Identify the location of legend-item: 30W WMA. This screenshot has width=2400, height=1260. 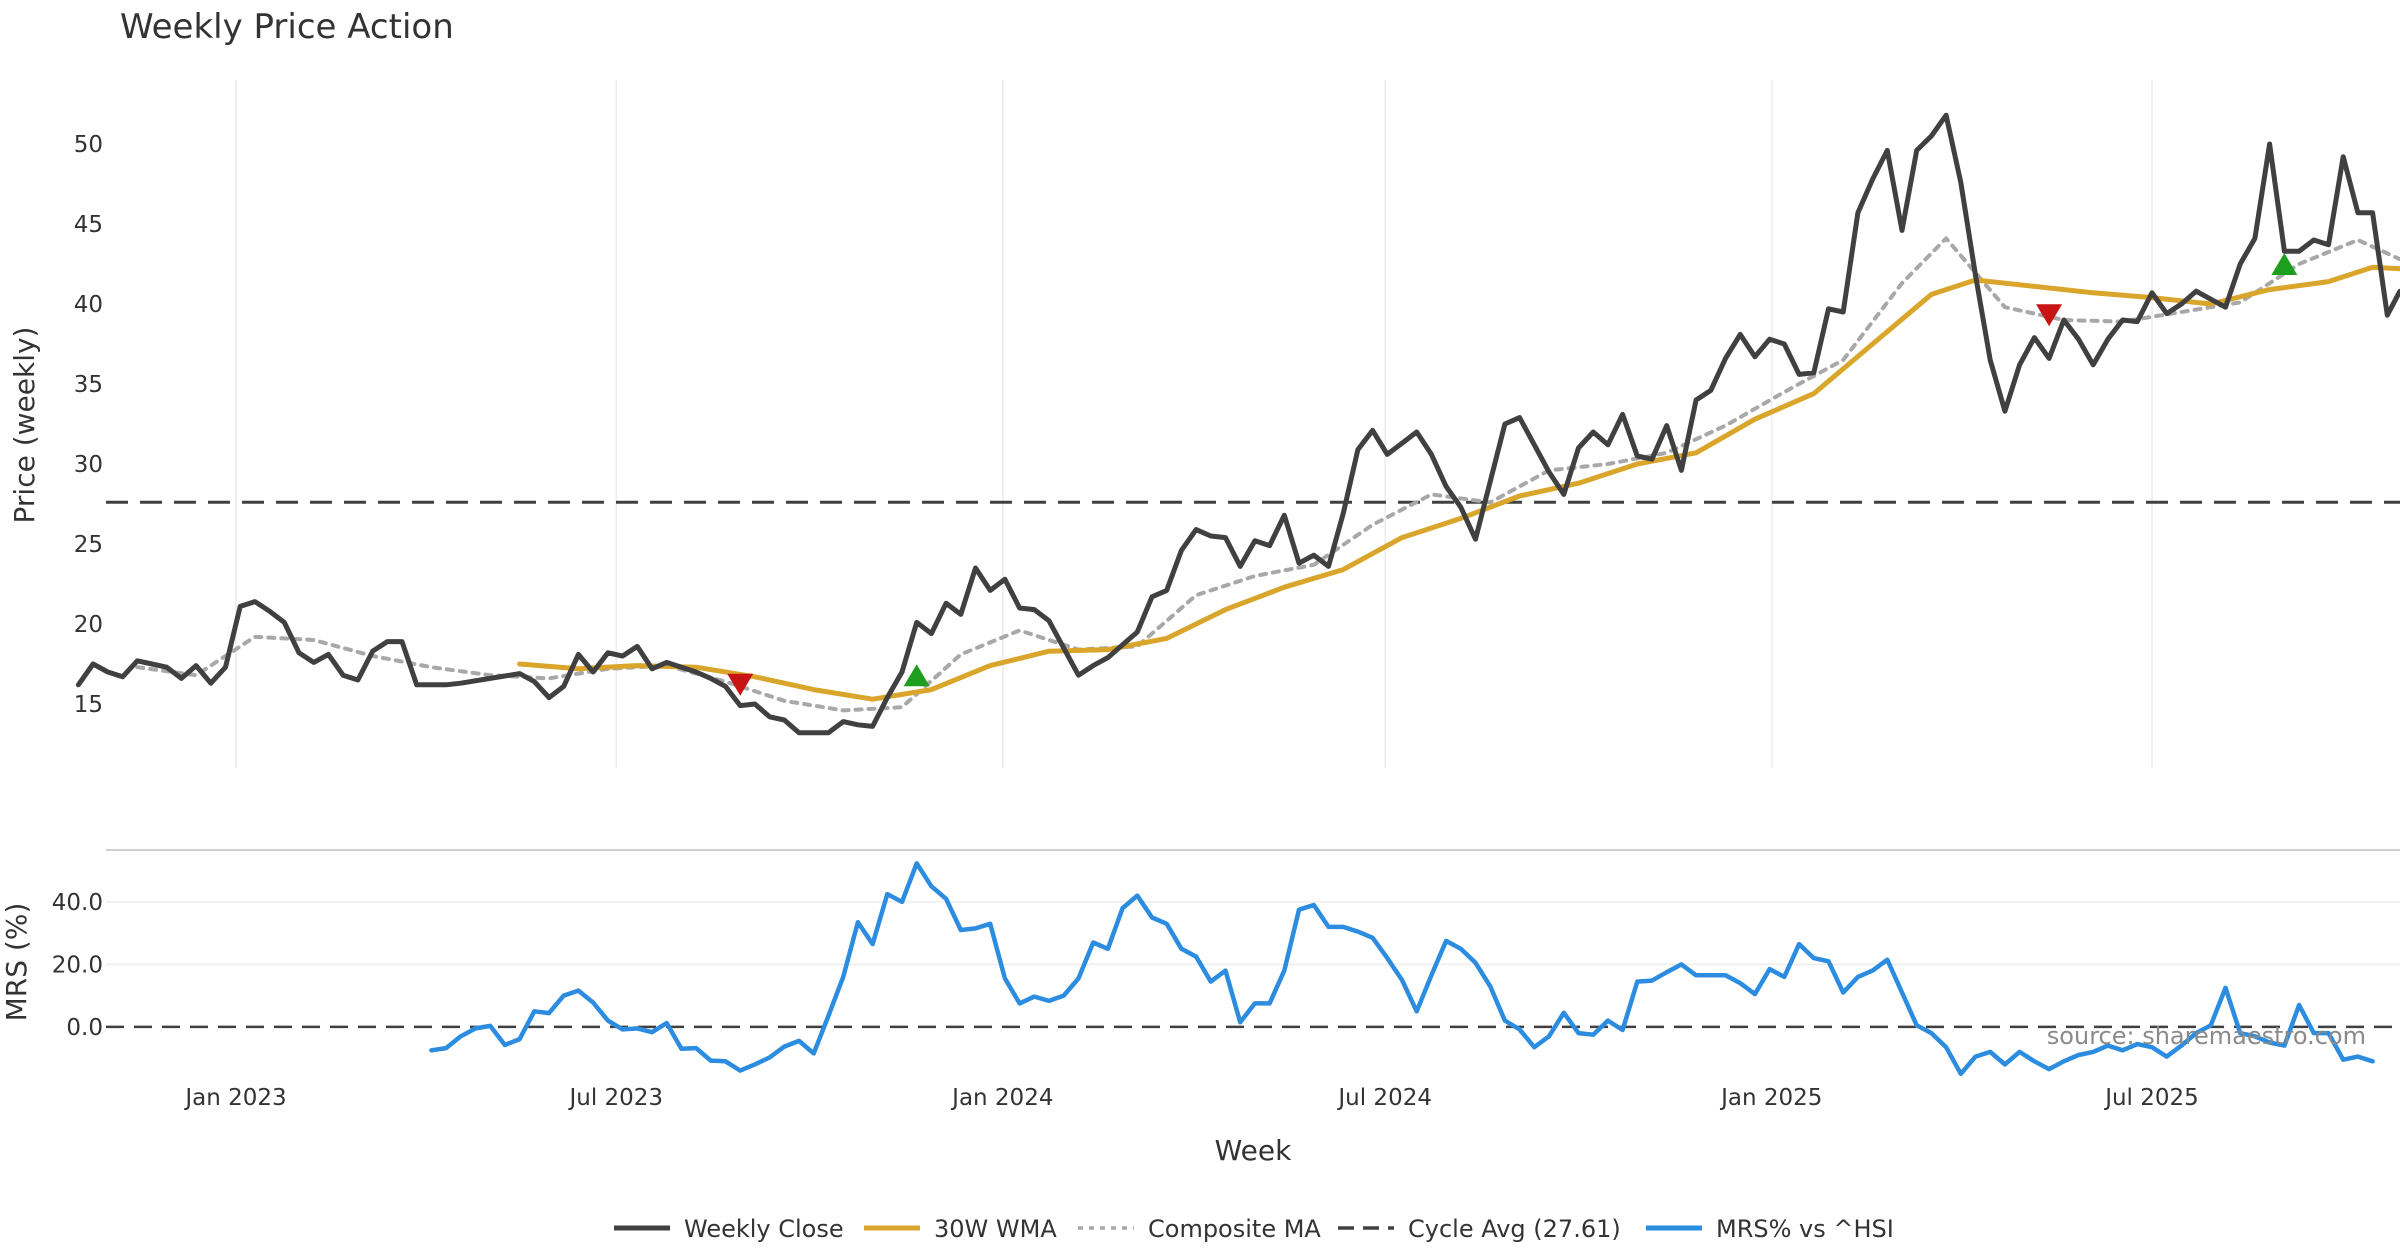
(960, 1229).